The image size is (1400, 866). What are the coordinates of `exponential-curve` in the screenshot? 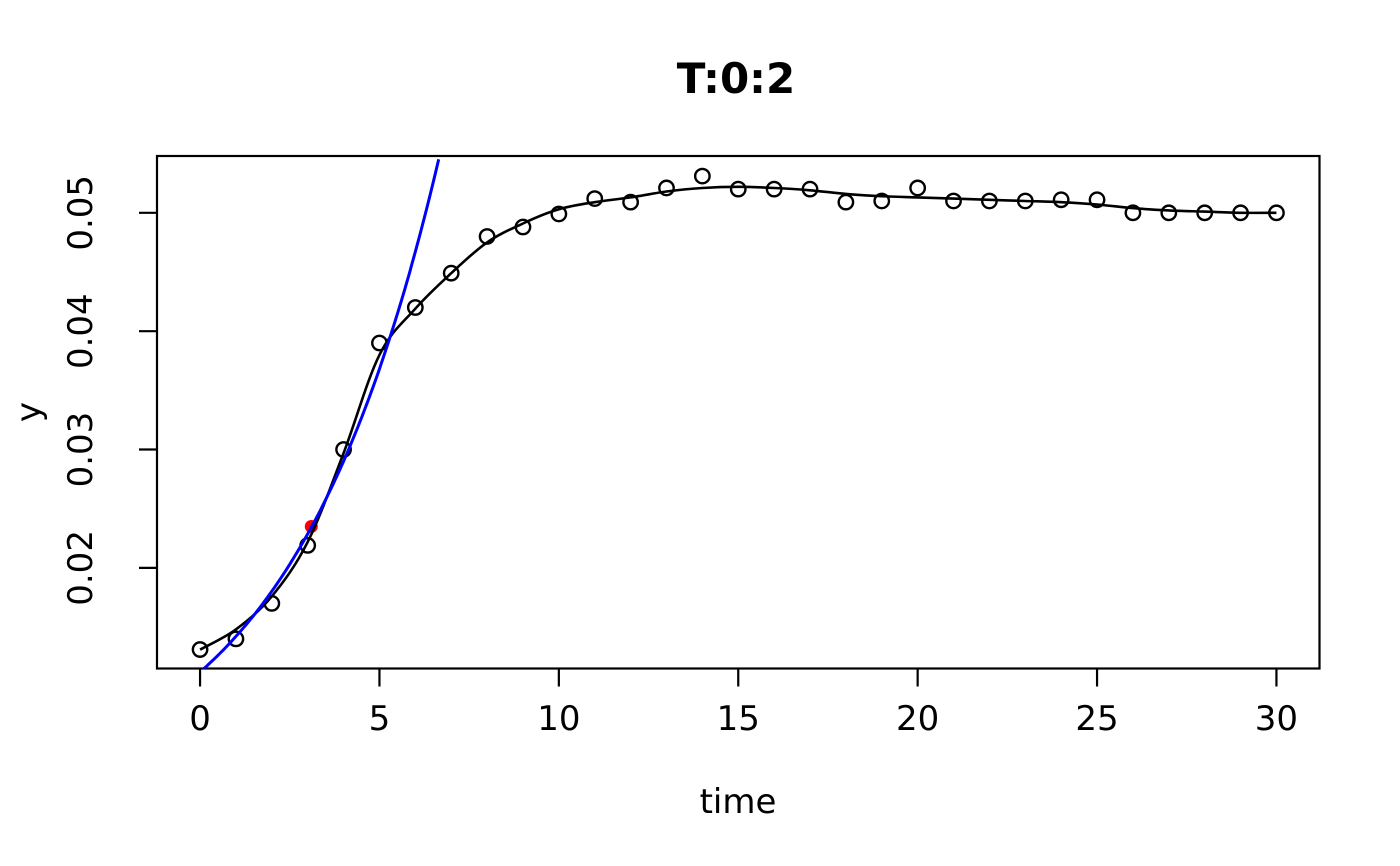 It's located at (321, 413).